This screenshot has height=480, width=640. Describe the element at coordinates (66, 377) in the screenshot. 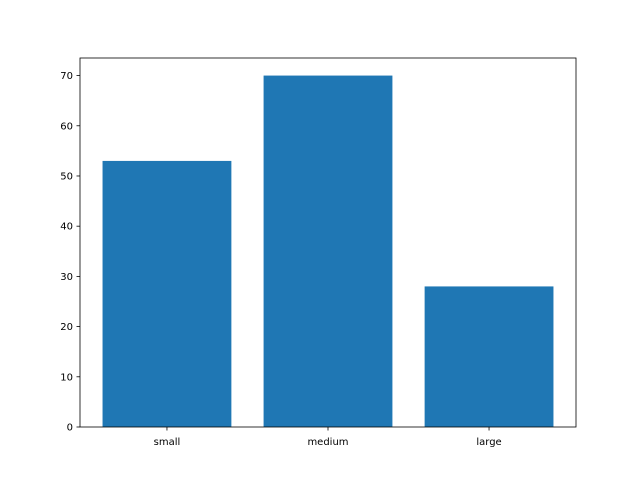

I see `y-tick-label: 10` at that location.